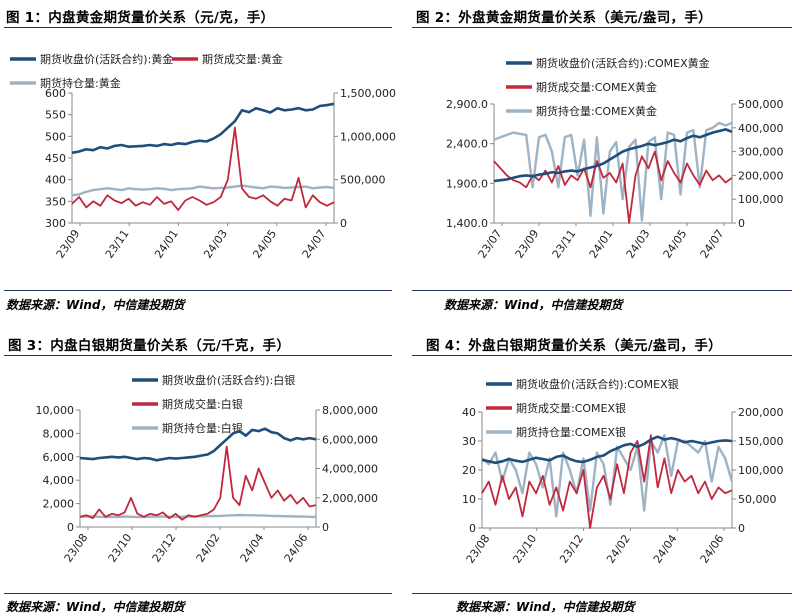 The height and width of the screenshot is (615, 796). Describe the element at coordinates (761, 152) in the screenshot. I see `right-tick-label: 300,000` at that location.